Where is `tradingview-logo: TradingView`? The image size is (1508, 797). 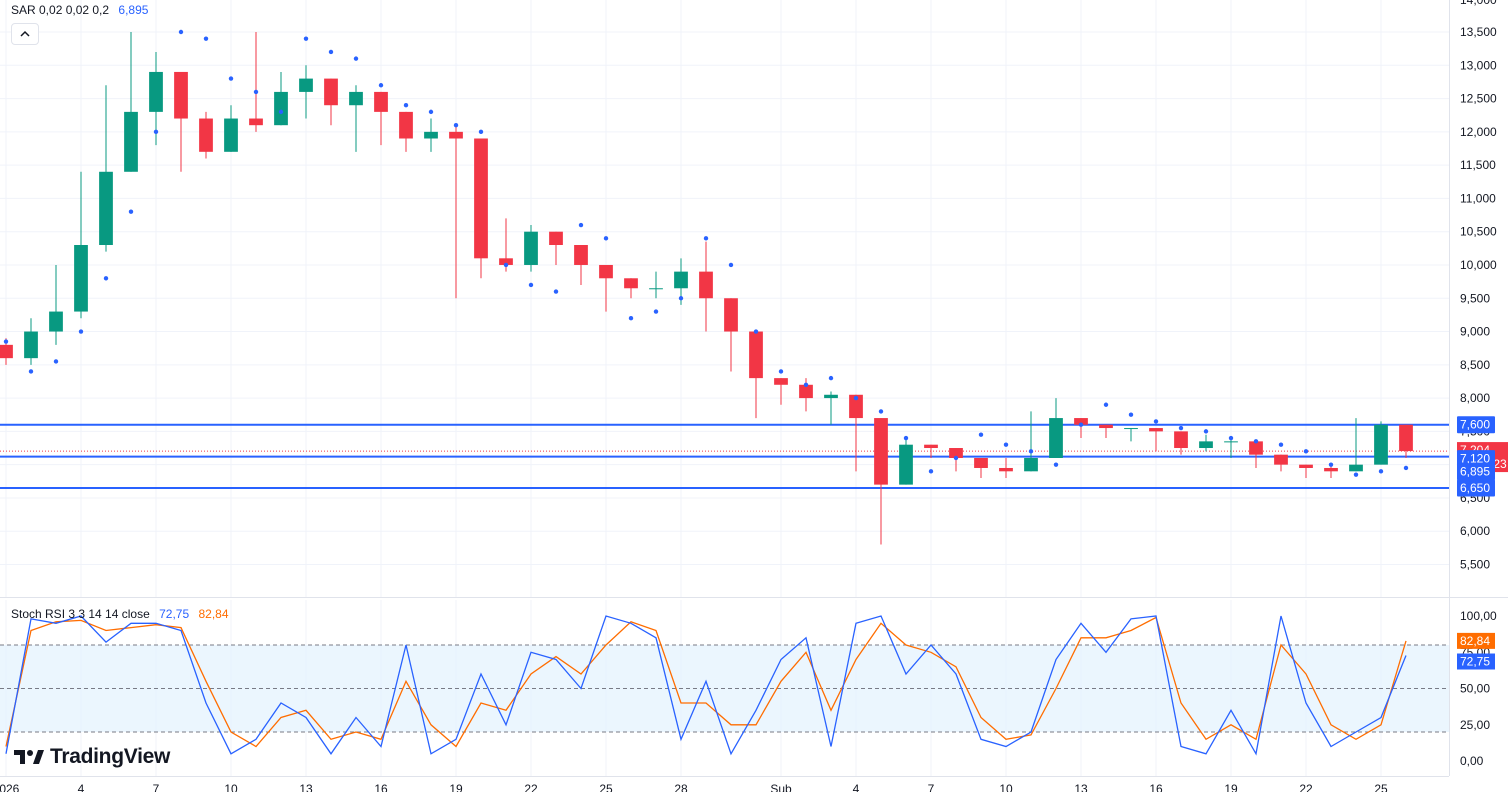 tradingview-logo: TradingView is located at coordinates (92, 757).